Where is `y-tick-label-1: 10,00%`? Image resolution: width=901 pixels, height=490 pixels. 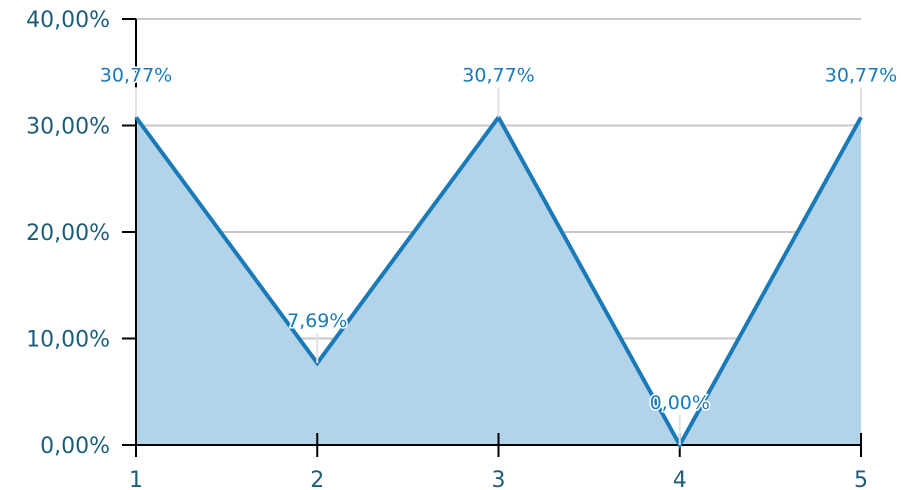 y-tick-label-1: 10,00% is located at coordinates (68, 340).